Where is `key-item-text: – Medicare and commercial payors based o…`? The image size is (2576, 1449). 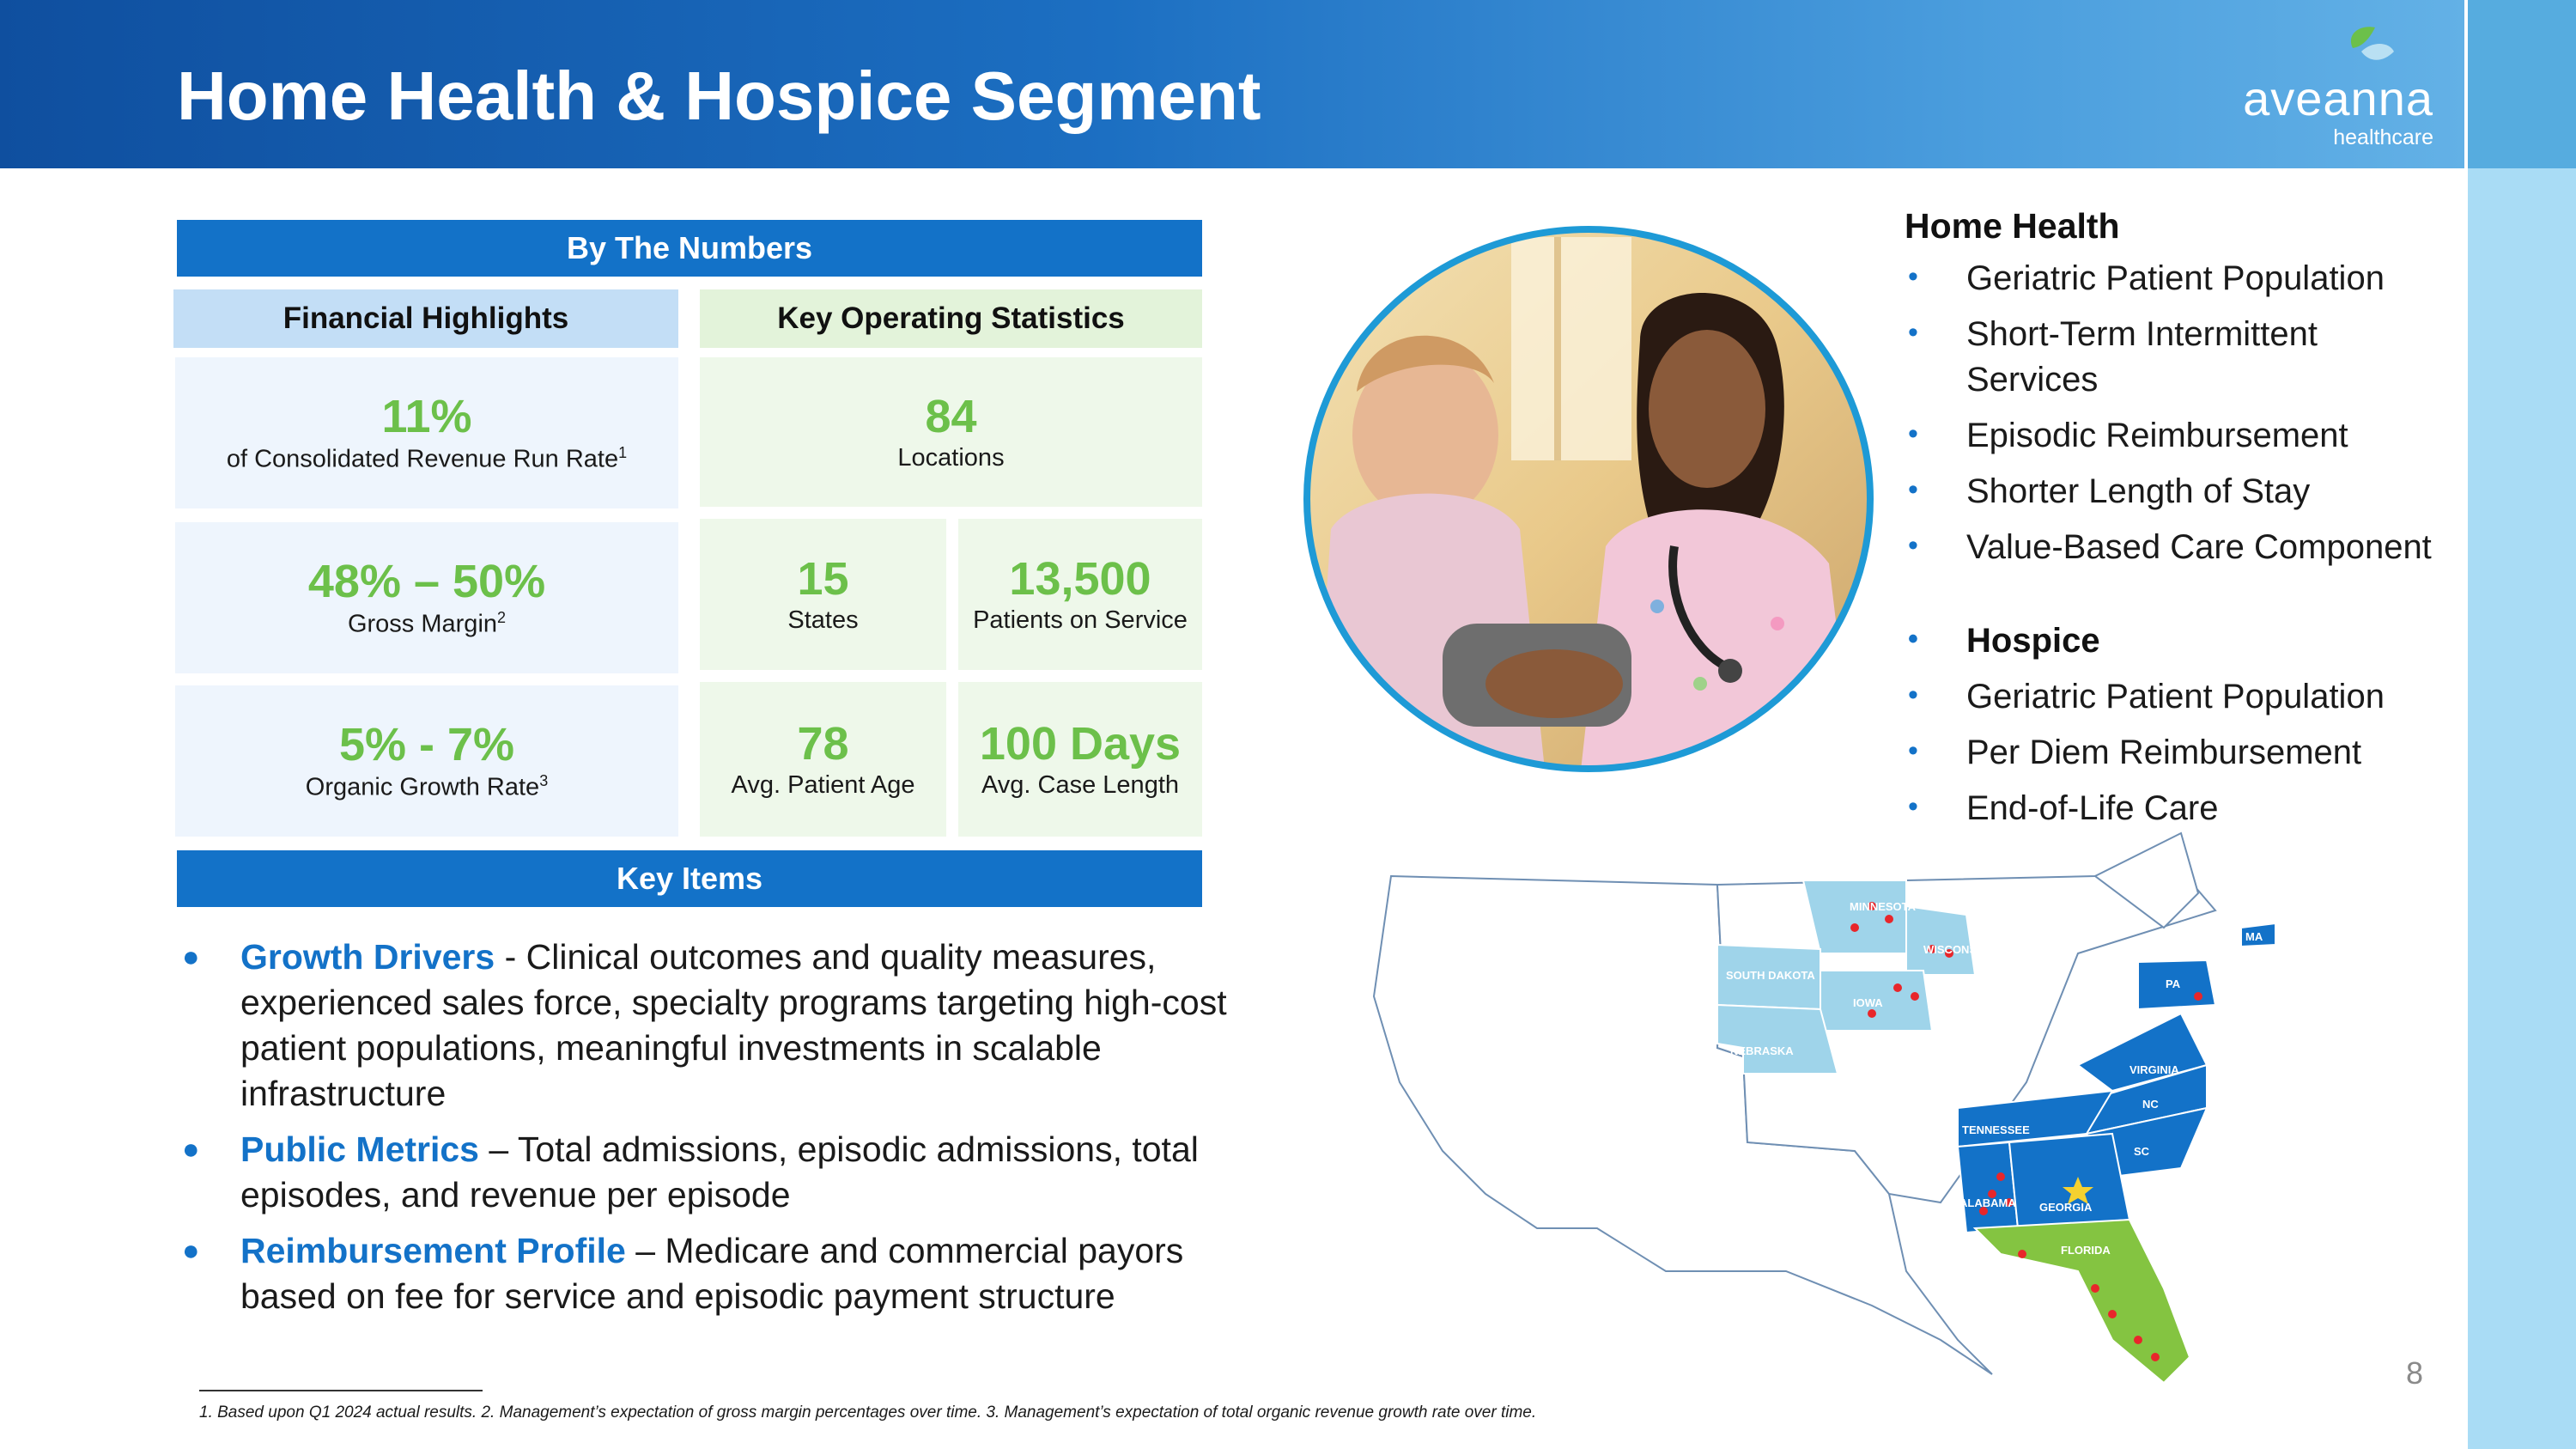
key-item-text: – Medicare and commercial payors based o… is located at coordinates (712, 1273).